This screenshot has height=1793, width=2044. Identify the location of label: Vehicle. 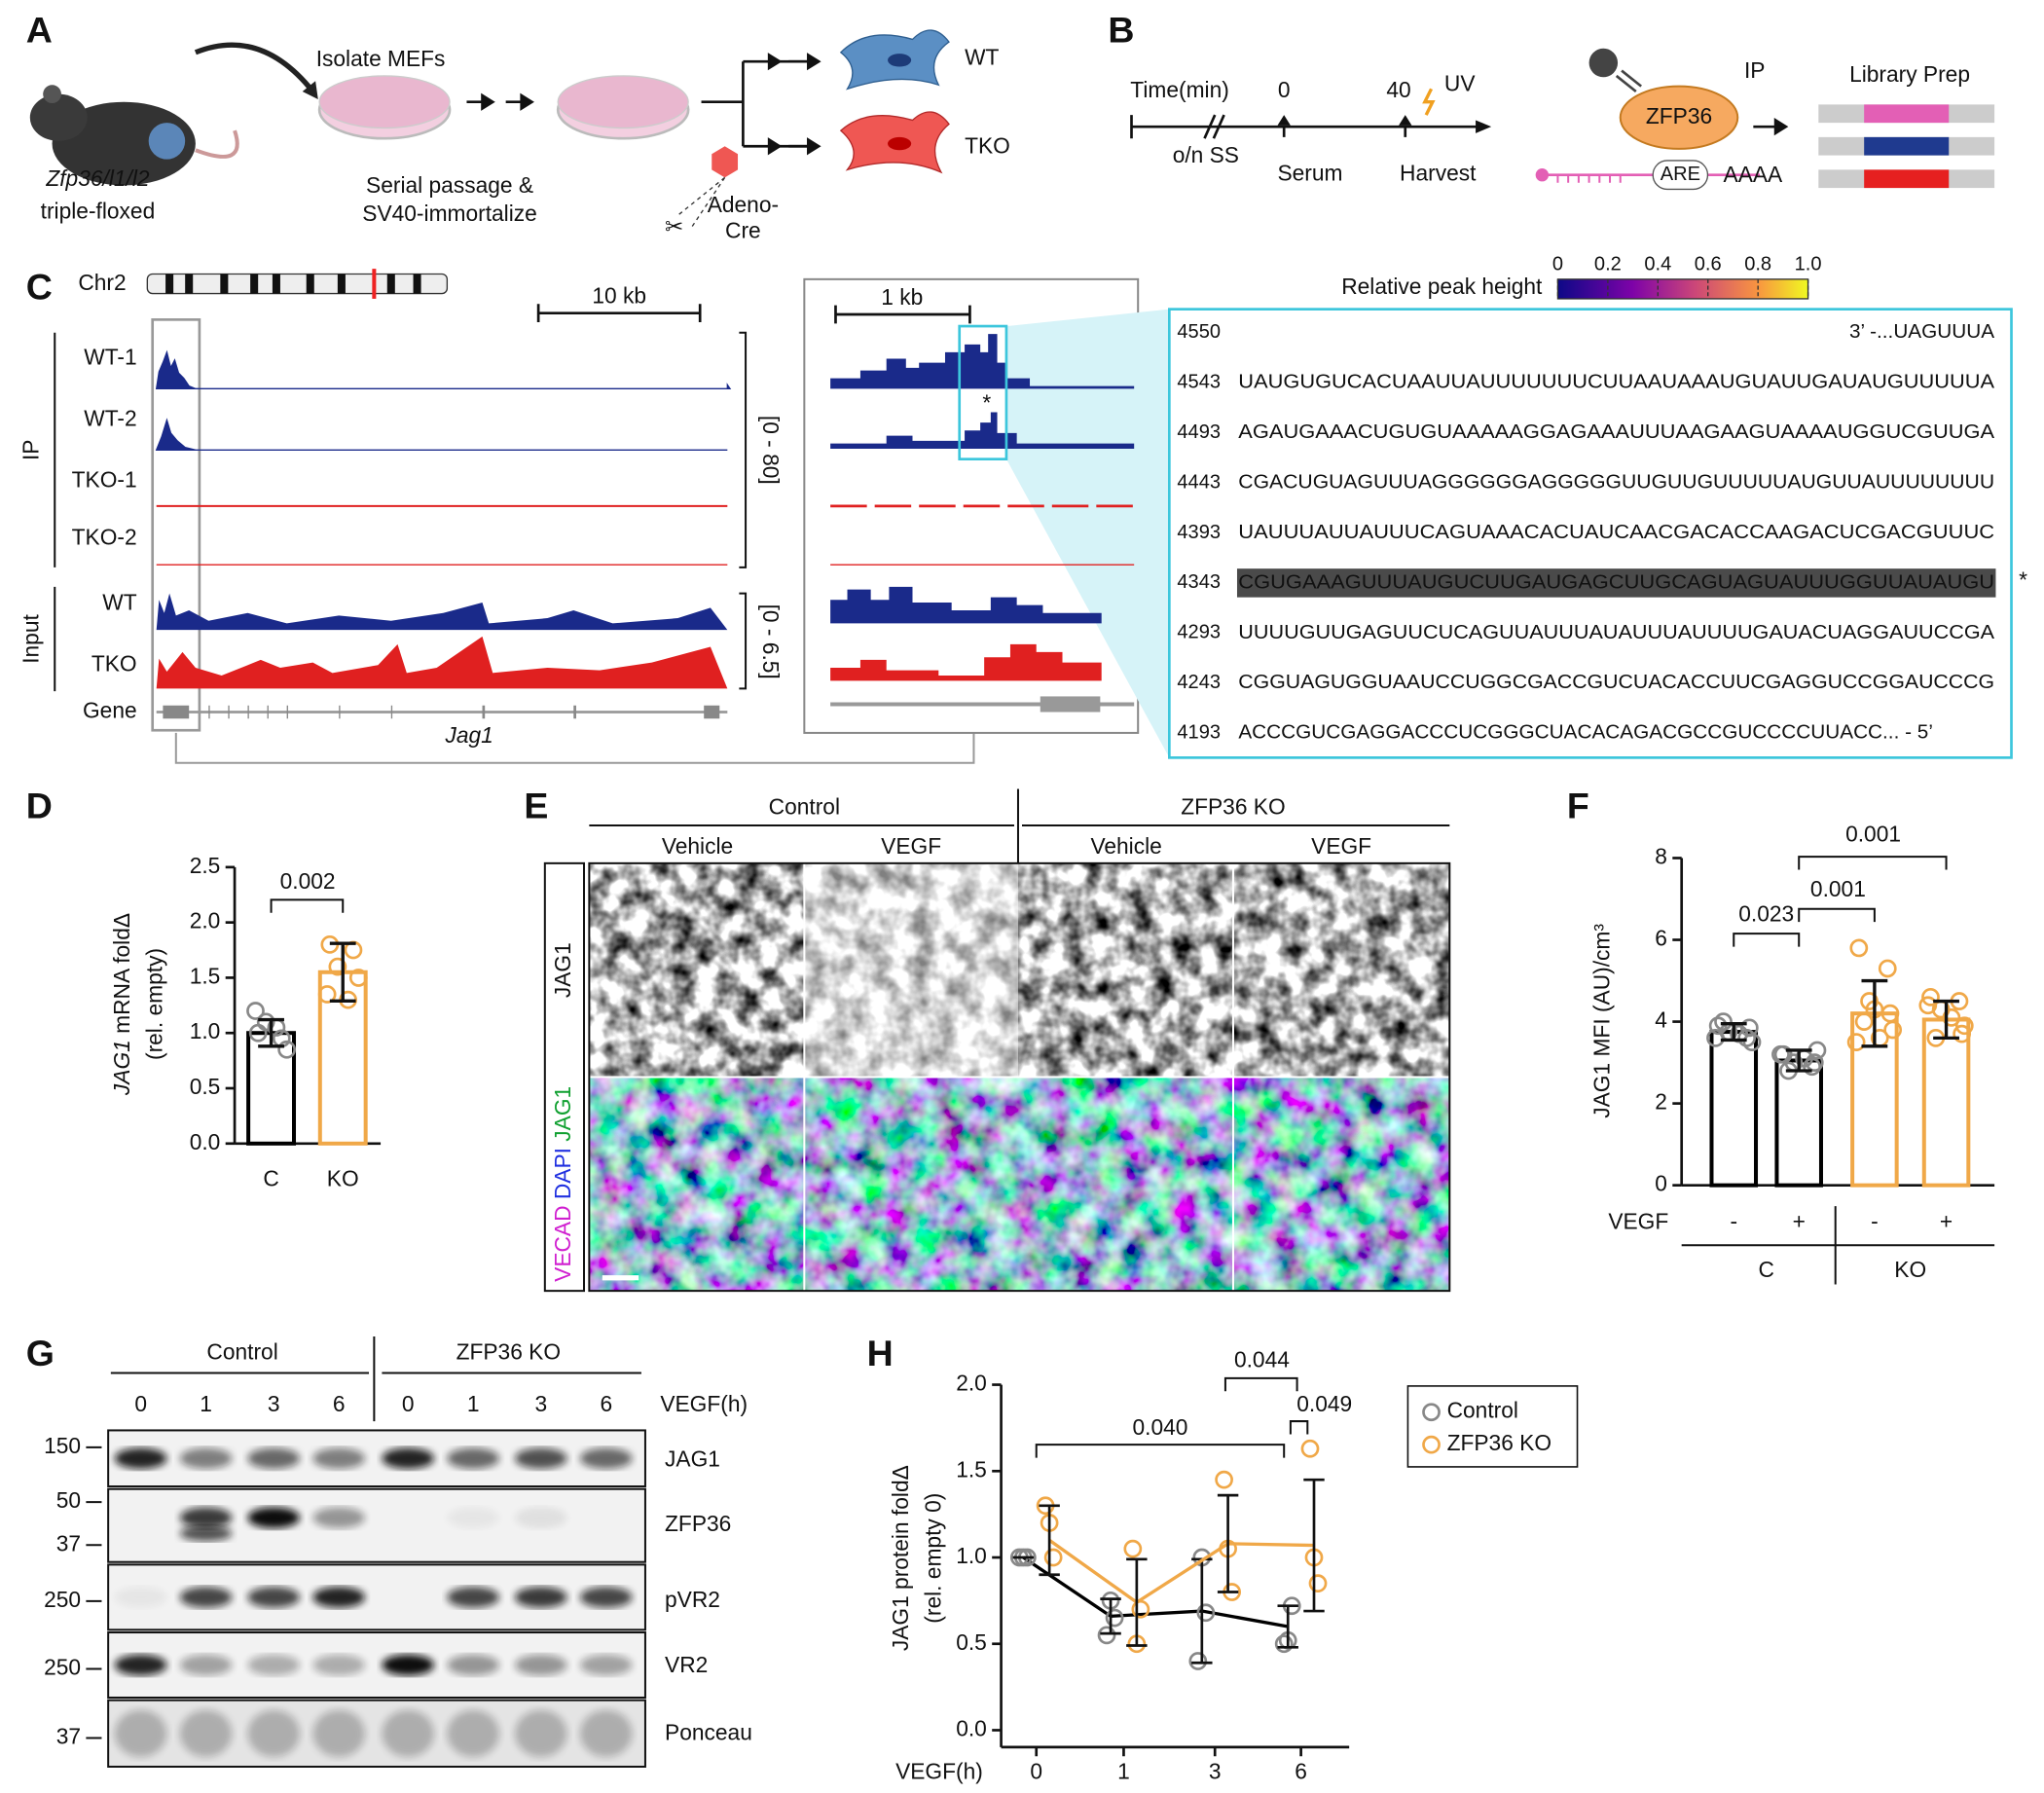
(1126, 846).